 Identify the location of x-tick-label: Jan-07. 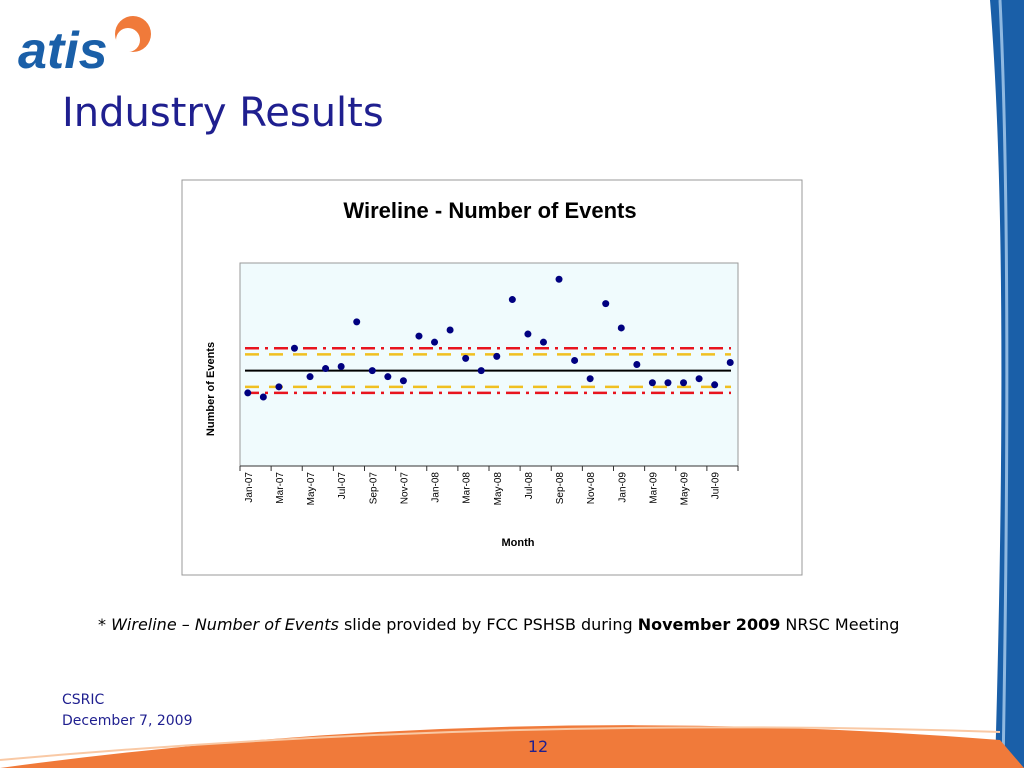
(249, 487).